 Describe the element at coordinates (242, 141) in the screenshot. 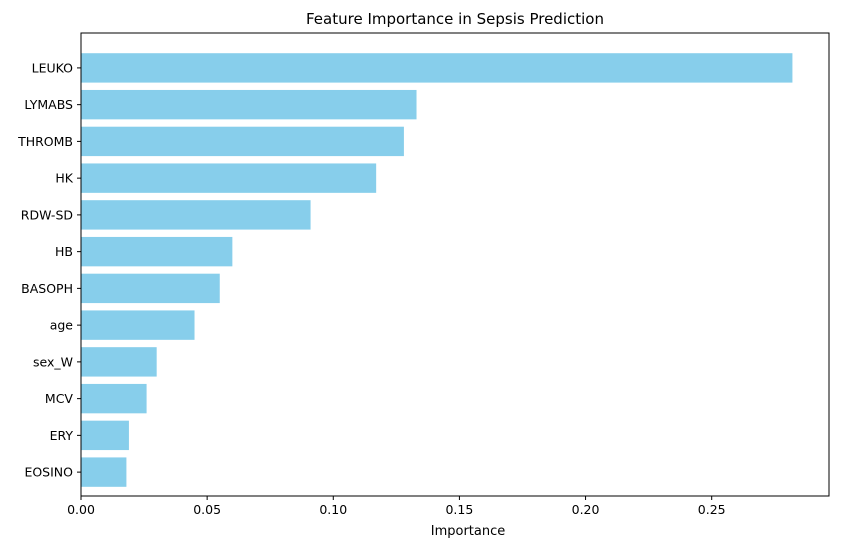

I see `bar-thromb` at that location.